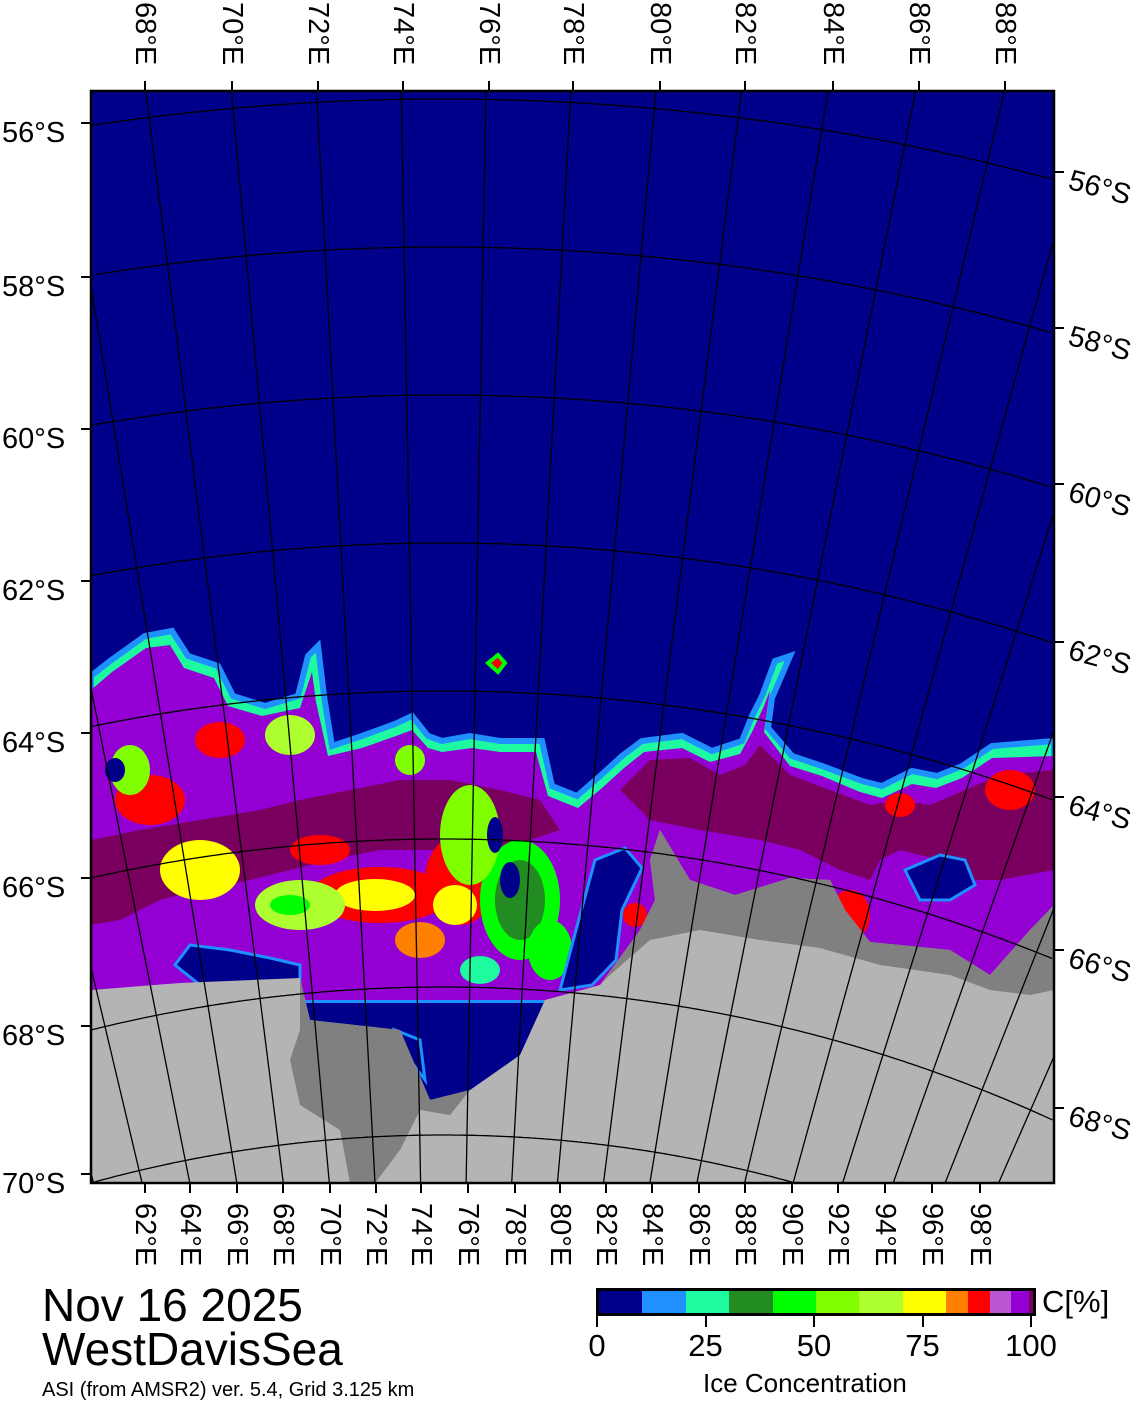 This screenshot has width=1144, height=1404. Describe the element at coordinates (145, 1235) in the screenshot. I see `graticule-label: 62°E` at that location.